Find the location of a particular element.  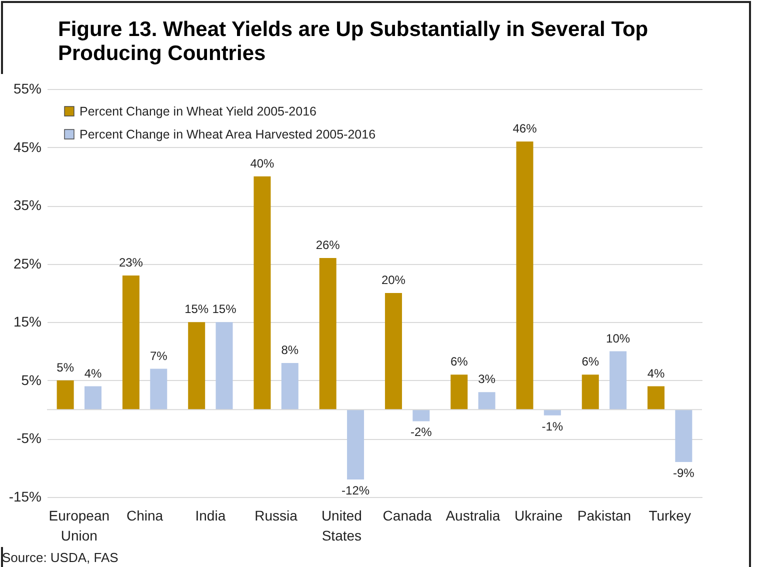

y-tick-label: 15% is located at coordinates (27, 322).